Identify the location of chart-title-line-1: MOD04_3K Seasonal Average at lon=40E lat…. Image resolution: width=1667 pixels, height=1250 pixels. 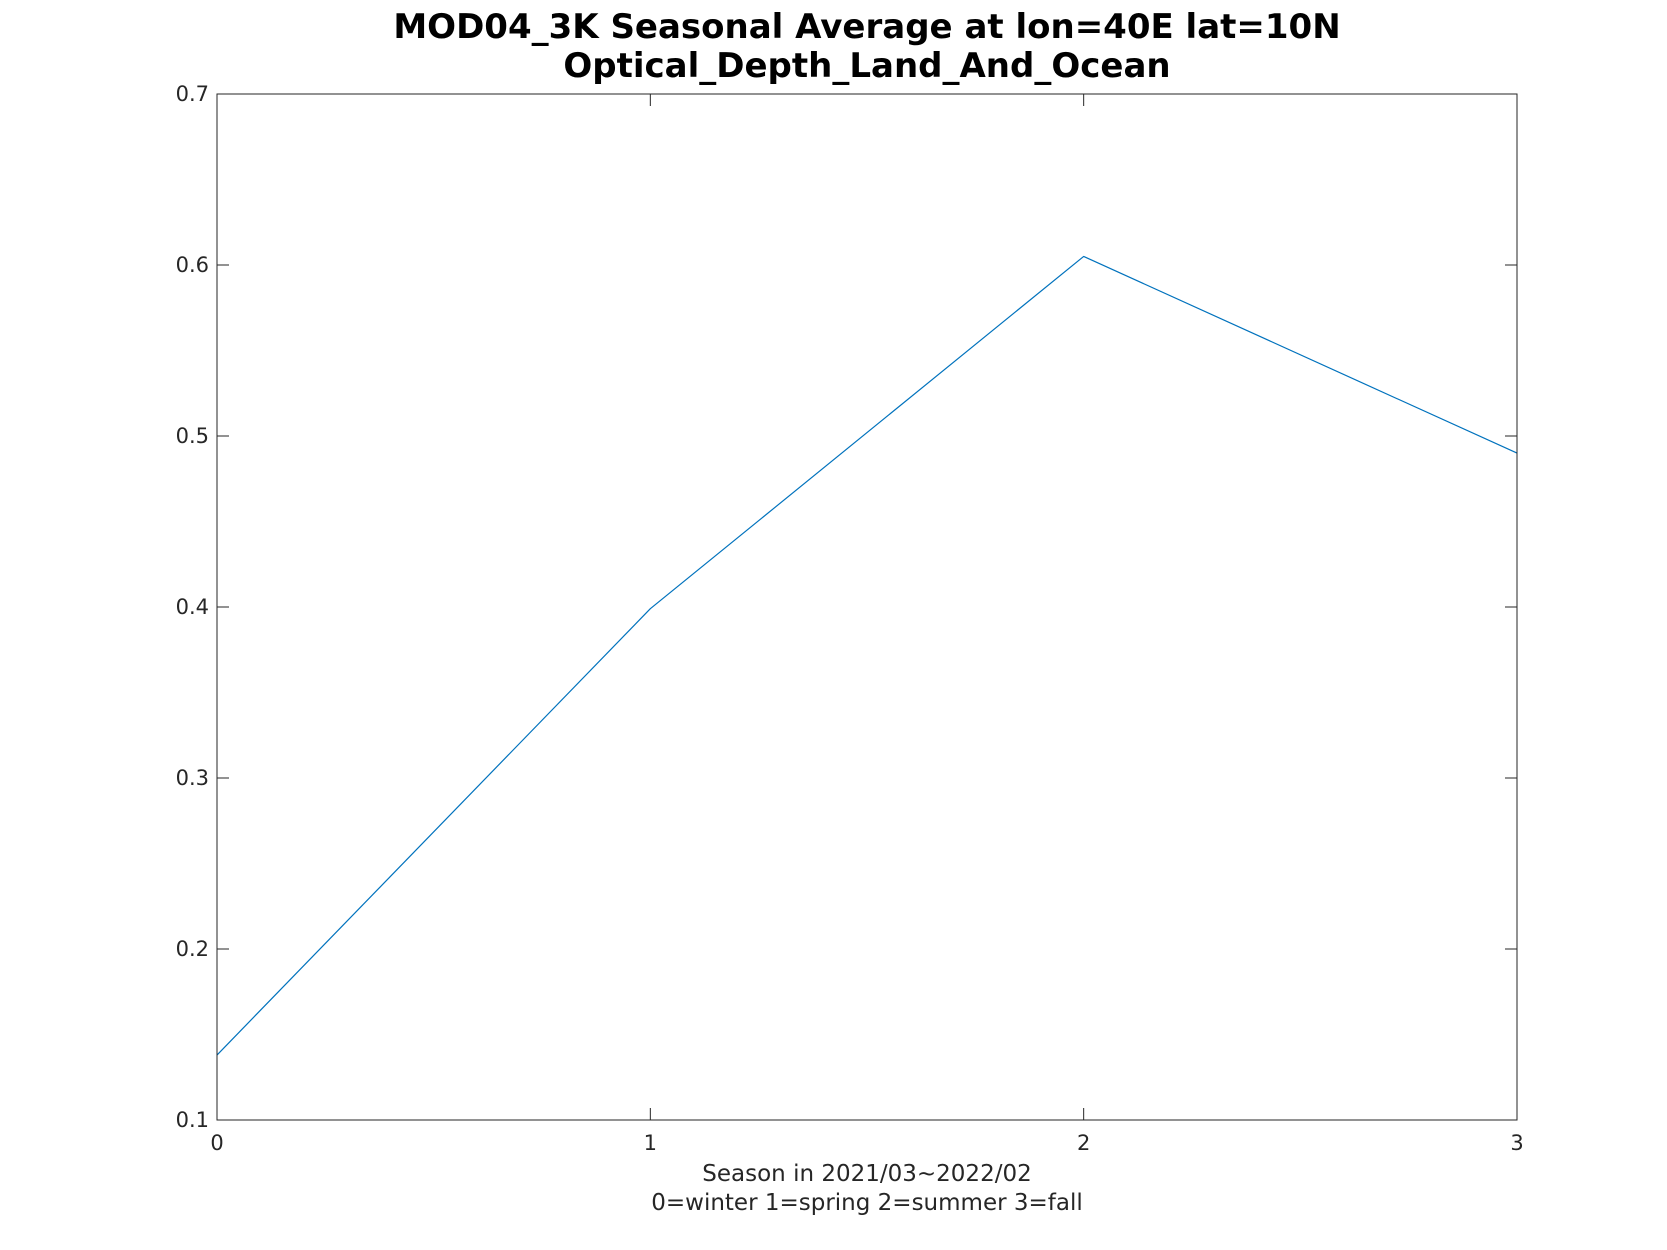
(866, 27).